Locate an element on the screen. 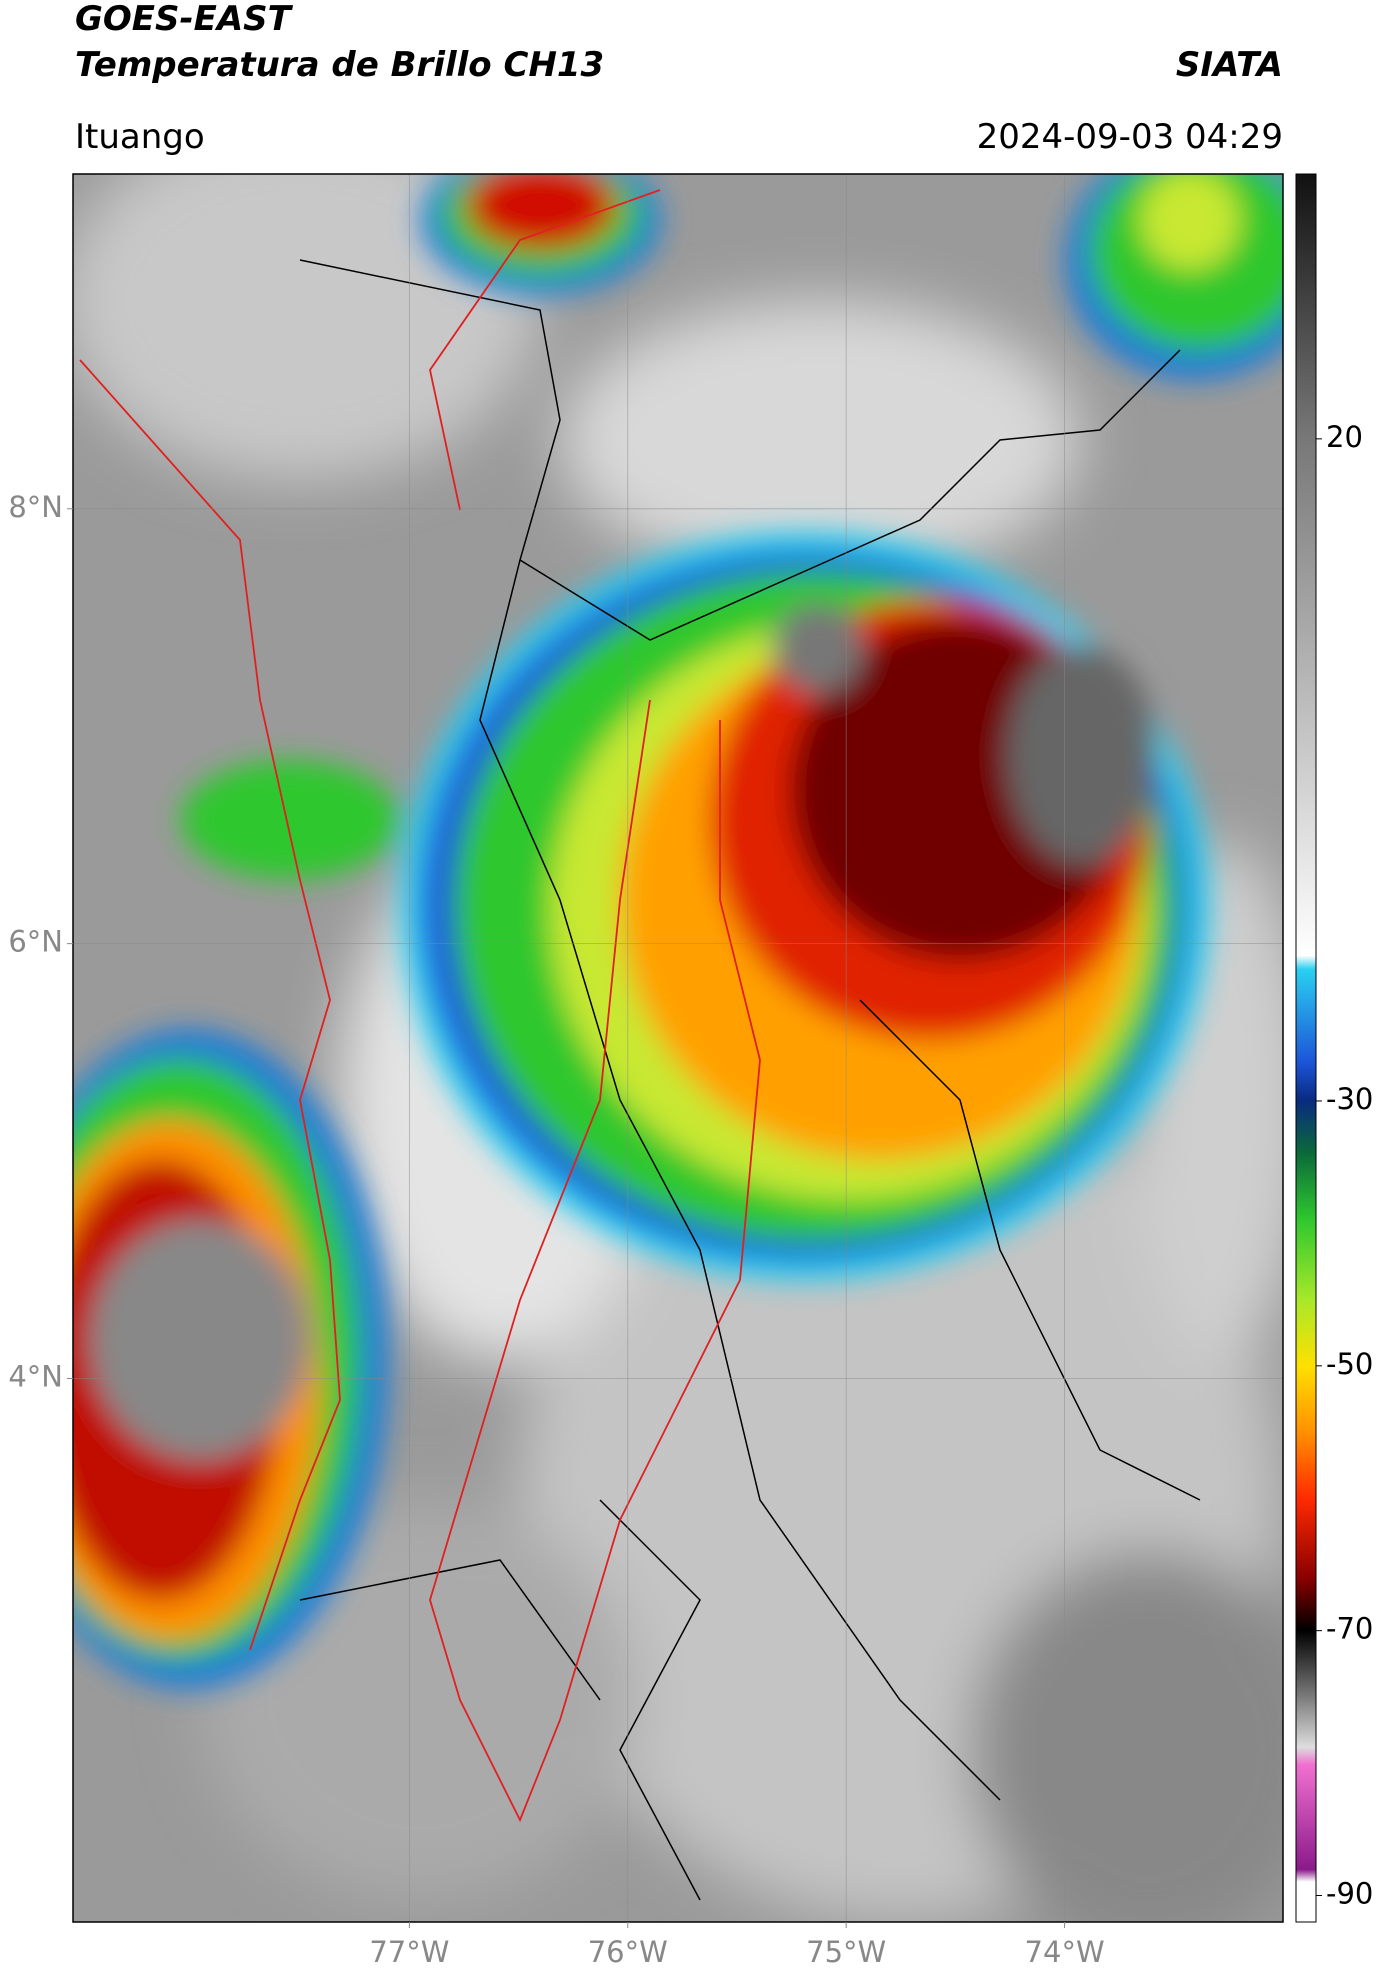 The image size is (1384, 1981). location: Ituango is located at coordinates (140, 137).